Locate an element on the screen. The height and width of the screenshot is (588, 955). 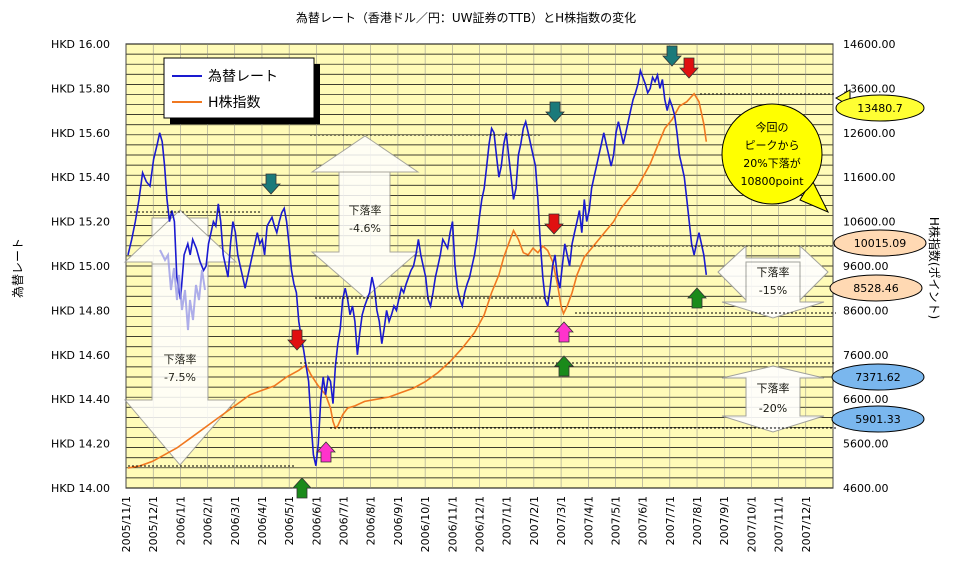
drop-20-line1: 下落率 is located at coordinates (773, 388).